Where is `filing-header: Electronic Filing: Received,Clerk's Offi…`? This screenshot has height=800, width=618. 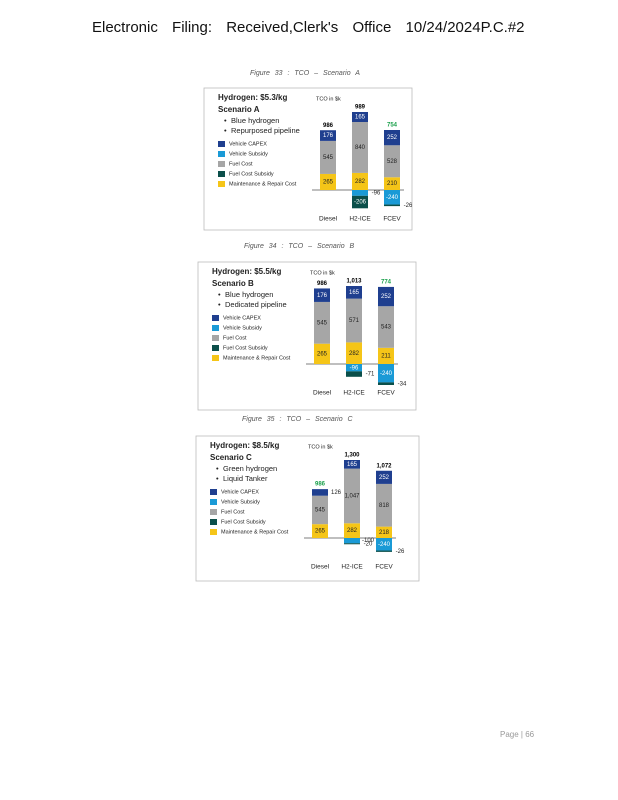 filing-header: Electronic Filing: Received,Clerk's Offi… is located at coordinates (308, 27).